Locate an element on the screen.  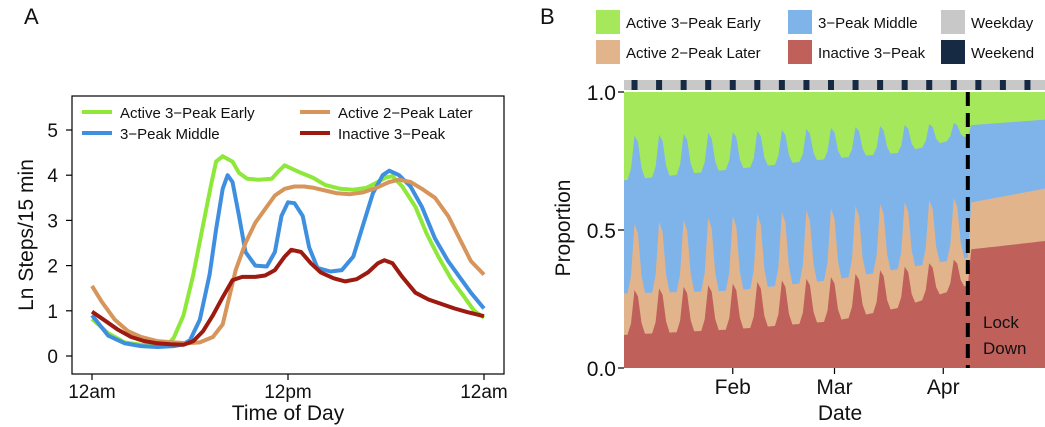
legend-b-label-weekday: Weekday is located at coordinates (1002, 23).